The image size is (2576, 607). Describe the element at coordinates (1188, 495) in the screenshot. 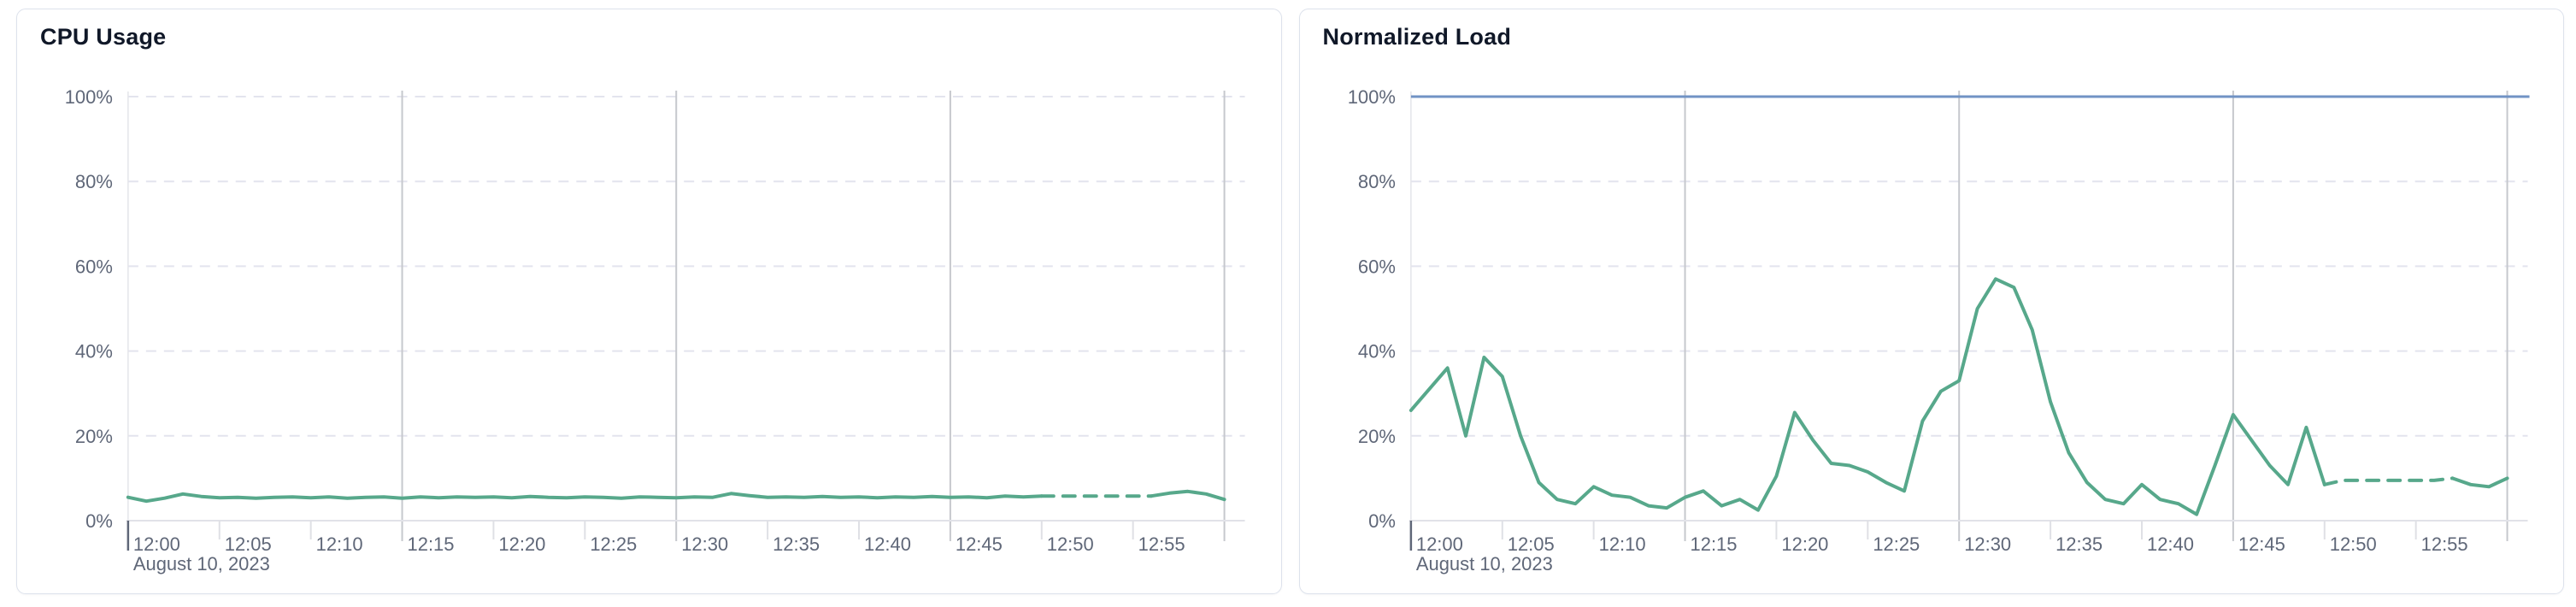

I see `cpu-usage-percent-solid-tail` at that location.